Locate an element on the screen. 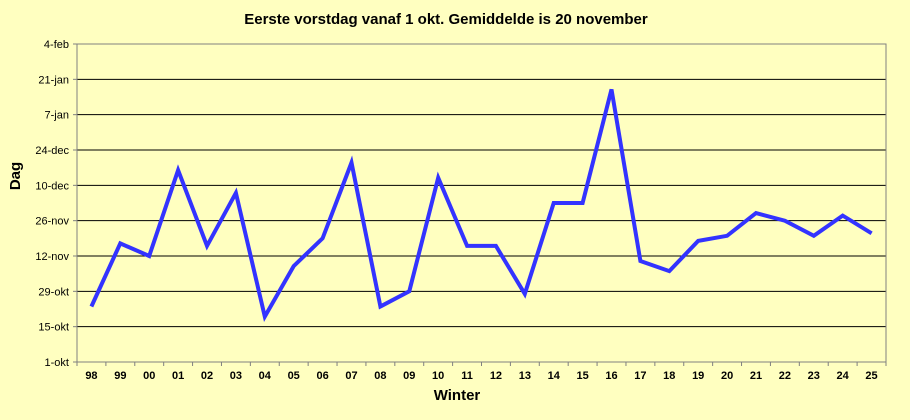  y-tick-label: 10-dec is located at coordinates (52, 186).